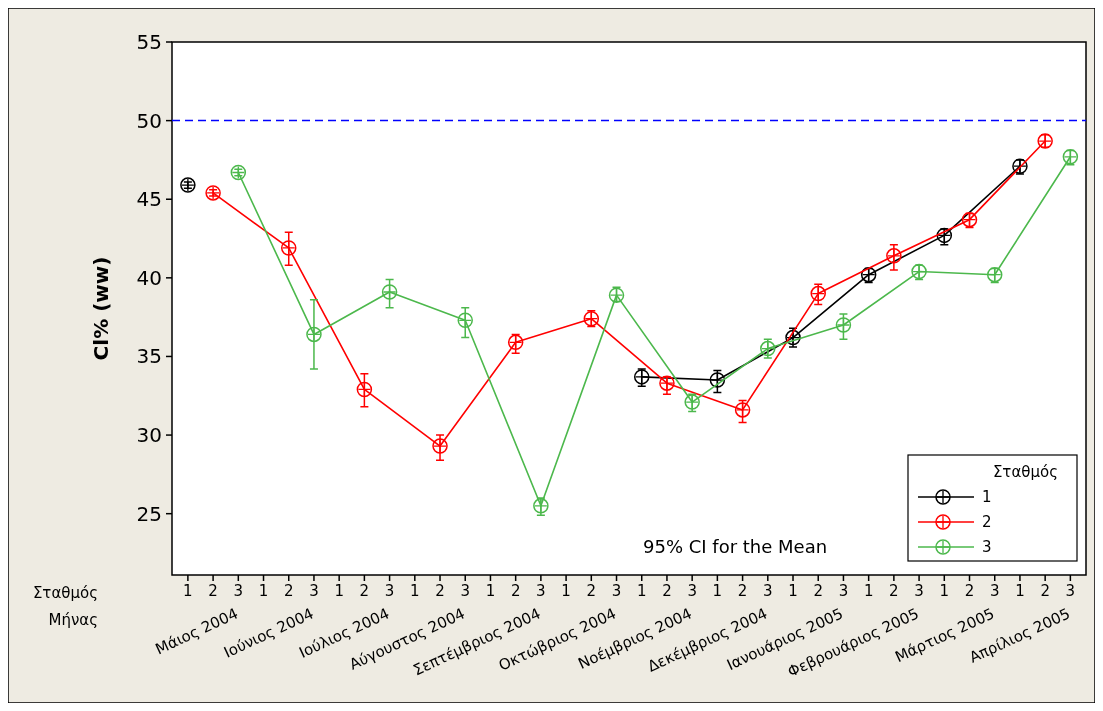 The image size is (1103, 711). I want to click on y-tick-label: 35, so click(149, 356).